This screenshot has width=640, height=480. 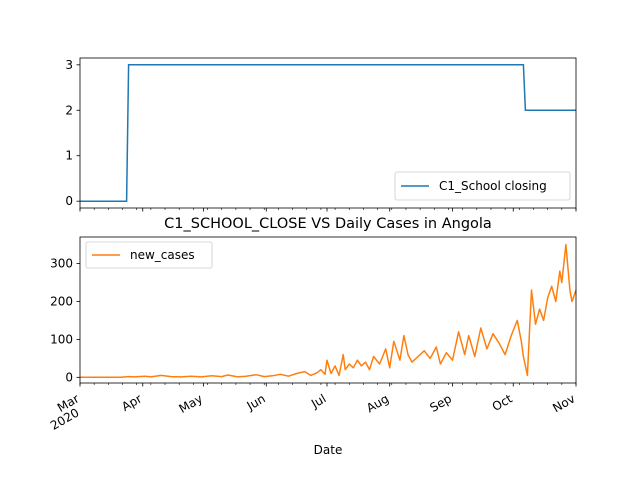 I want to click on top-legend: C1_School closing, so click(x=482, y=186).